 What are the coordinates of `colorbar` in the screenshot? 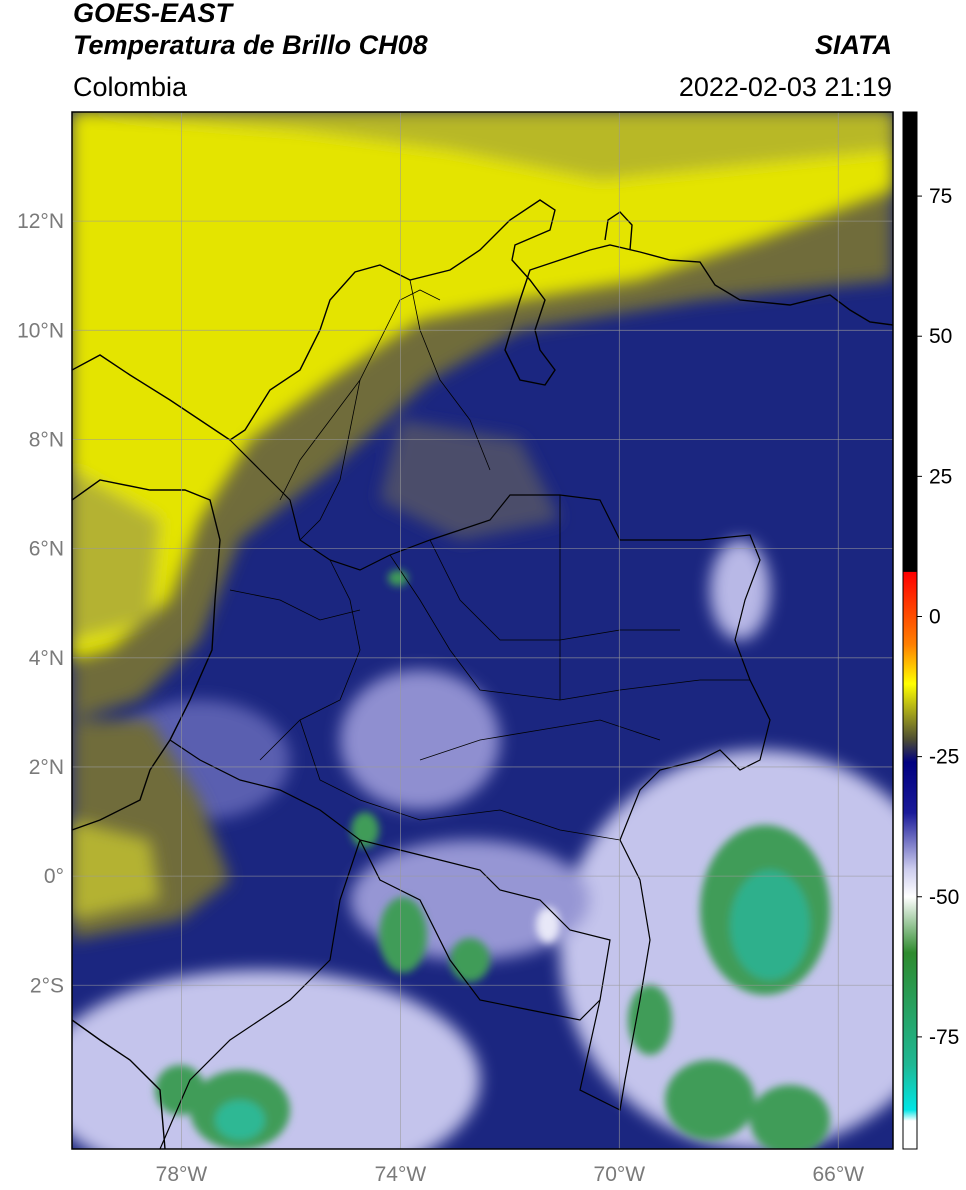 It's located at (910, 630).